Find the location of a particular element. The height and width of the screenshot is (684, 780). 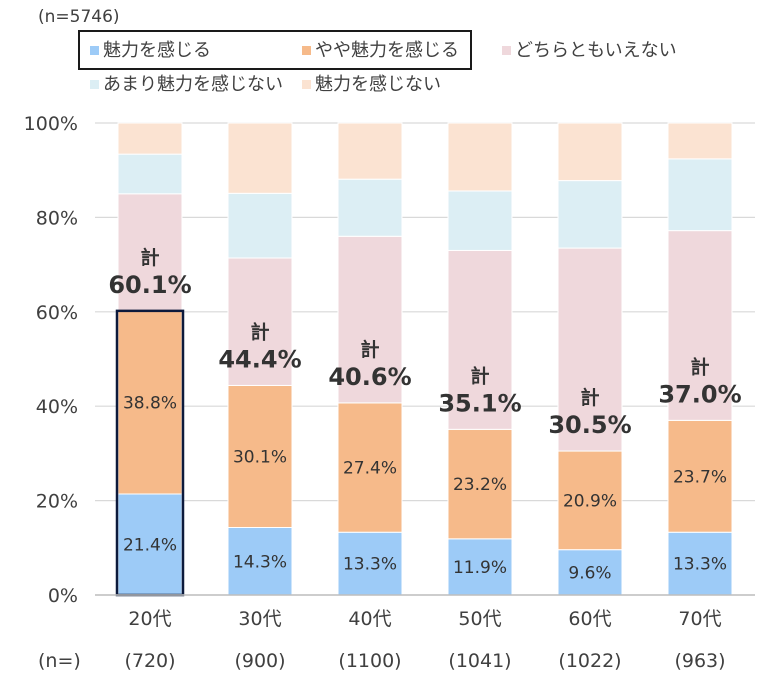

sample-size-label: (963) is located at coordinates (699, 661).